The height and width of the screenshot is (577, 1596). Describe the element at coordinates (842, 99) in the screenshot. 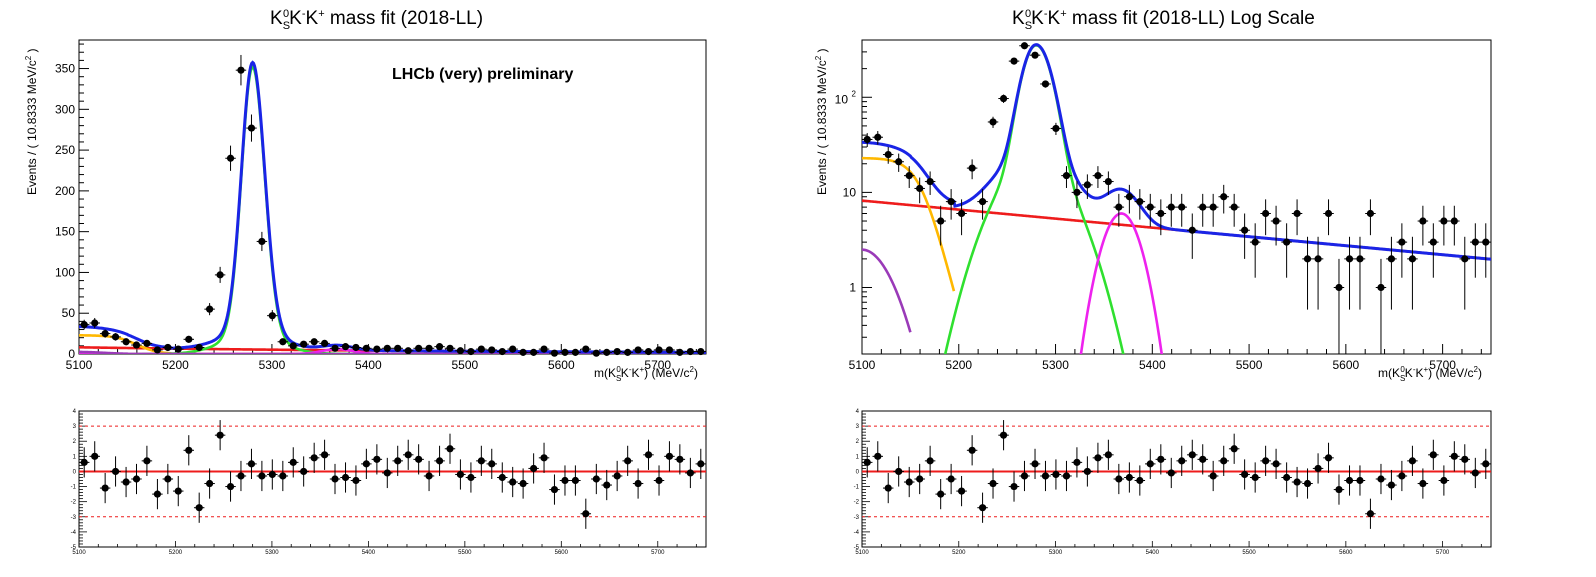

I see `right-y-tick-label: 10` at that location.